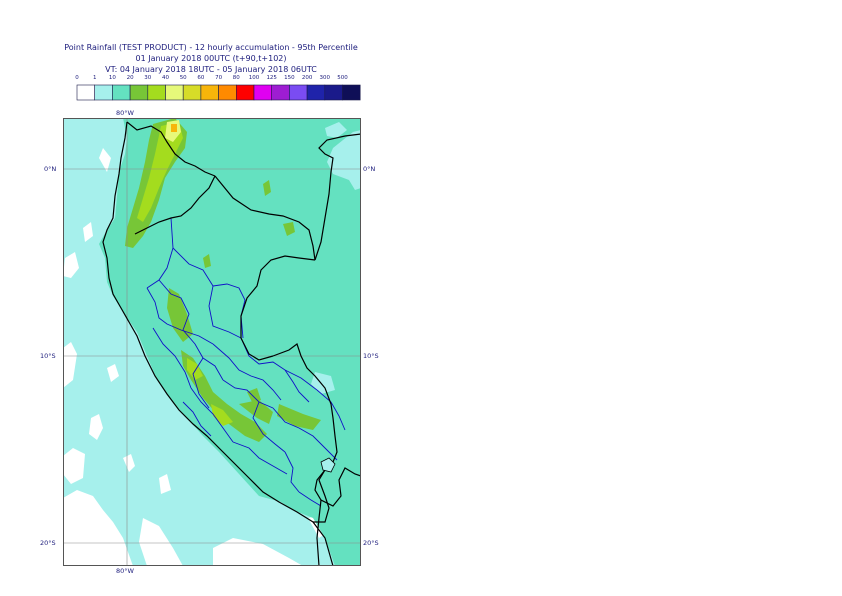 The image size is (842, 596). What do you see at coordinates (211, 58) in the screenshot?
I see `run-time: 01 January 2018 00UTC (t+90,t+102)` at bounding box center [211, 58].